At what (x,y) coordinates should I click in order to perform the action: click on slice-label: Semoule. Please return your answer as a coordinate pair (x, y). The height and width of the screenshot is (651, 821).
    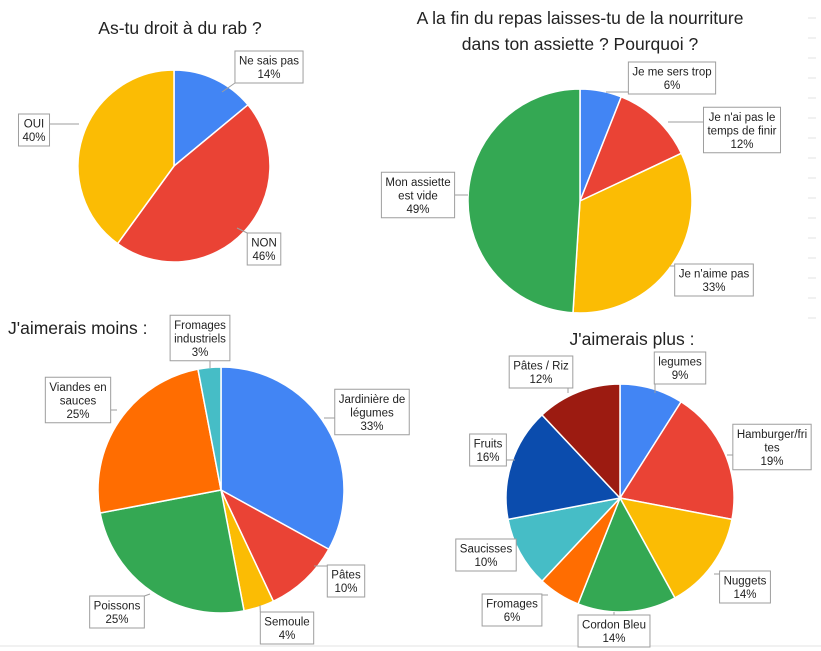
    Looking at the image, I should click on (286, 623).